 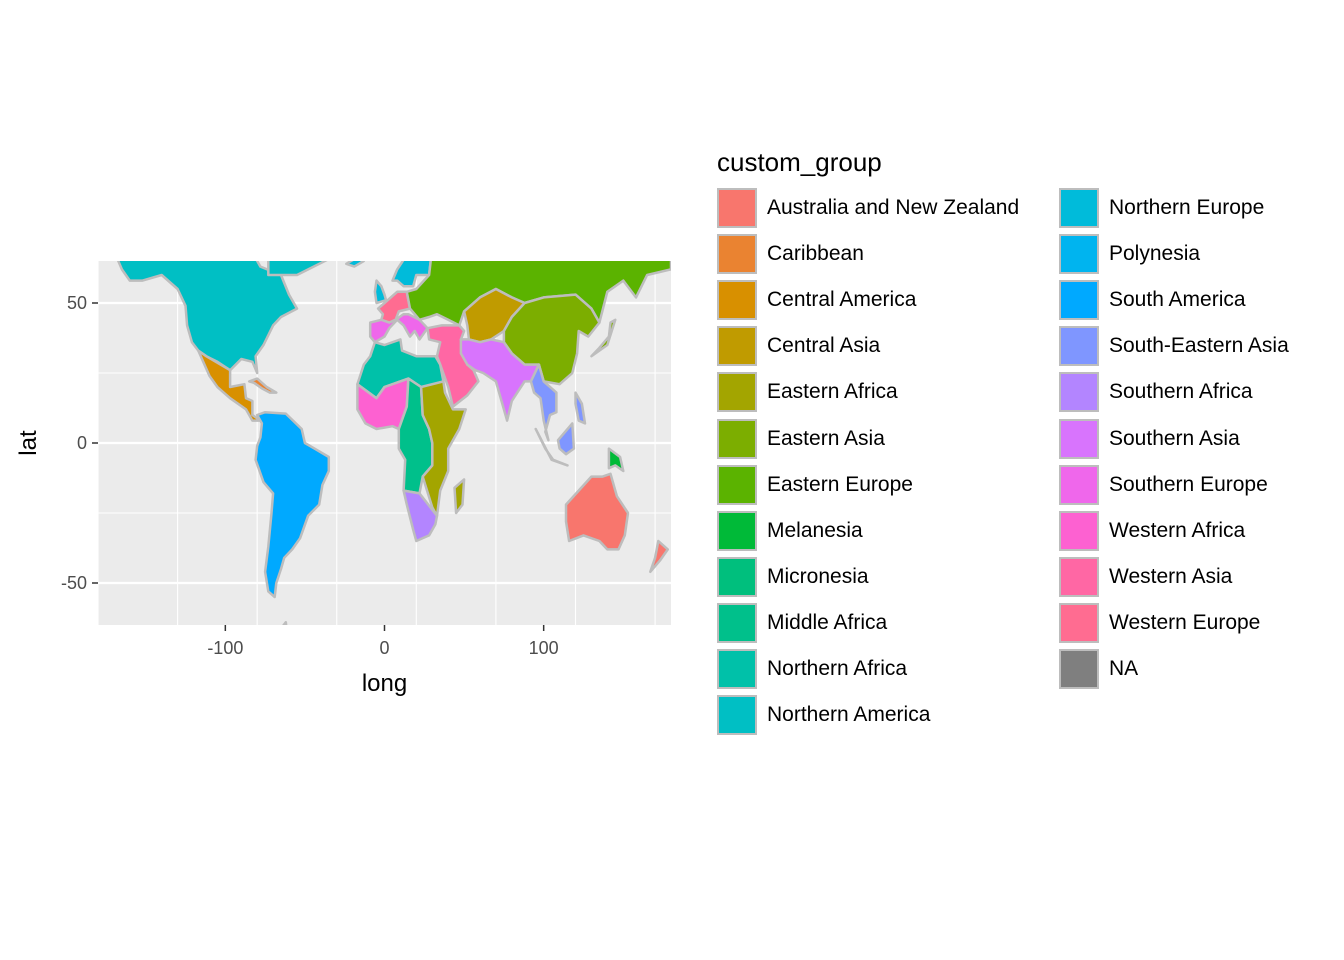 I want to click on legend-item: South America, so click(x=1201, y=300).